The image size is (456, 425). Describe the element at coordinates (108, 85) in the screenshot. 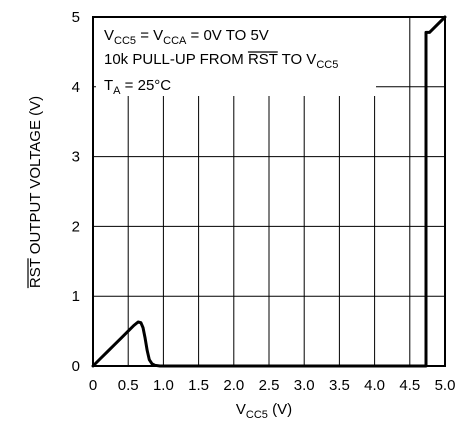

I see `annotation-line-3-pre: T` at that location.